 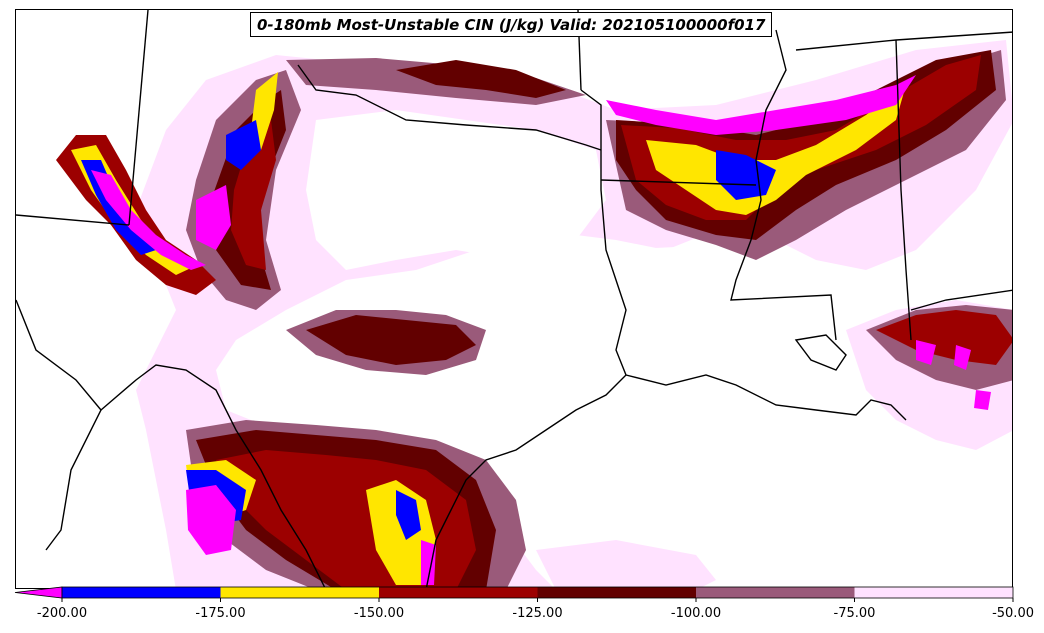 What do you see at coordinates (526, 481) in the screenshot?
I see `coast-texas` at bounding box center [526, 481].